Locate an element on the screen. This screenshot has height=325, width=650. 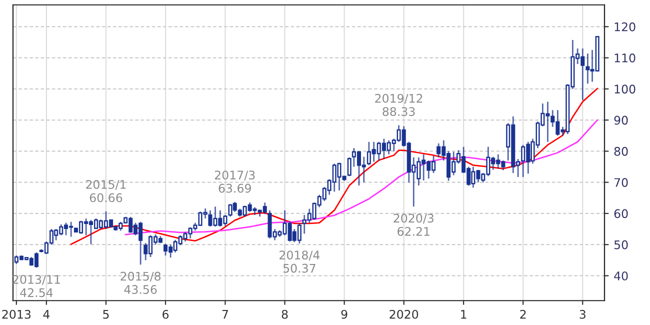
x-tick-label: 5 is located at coordinates (106, 314).